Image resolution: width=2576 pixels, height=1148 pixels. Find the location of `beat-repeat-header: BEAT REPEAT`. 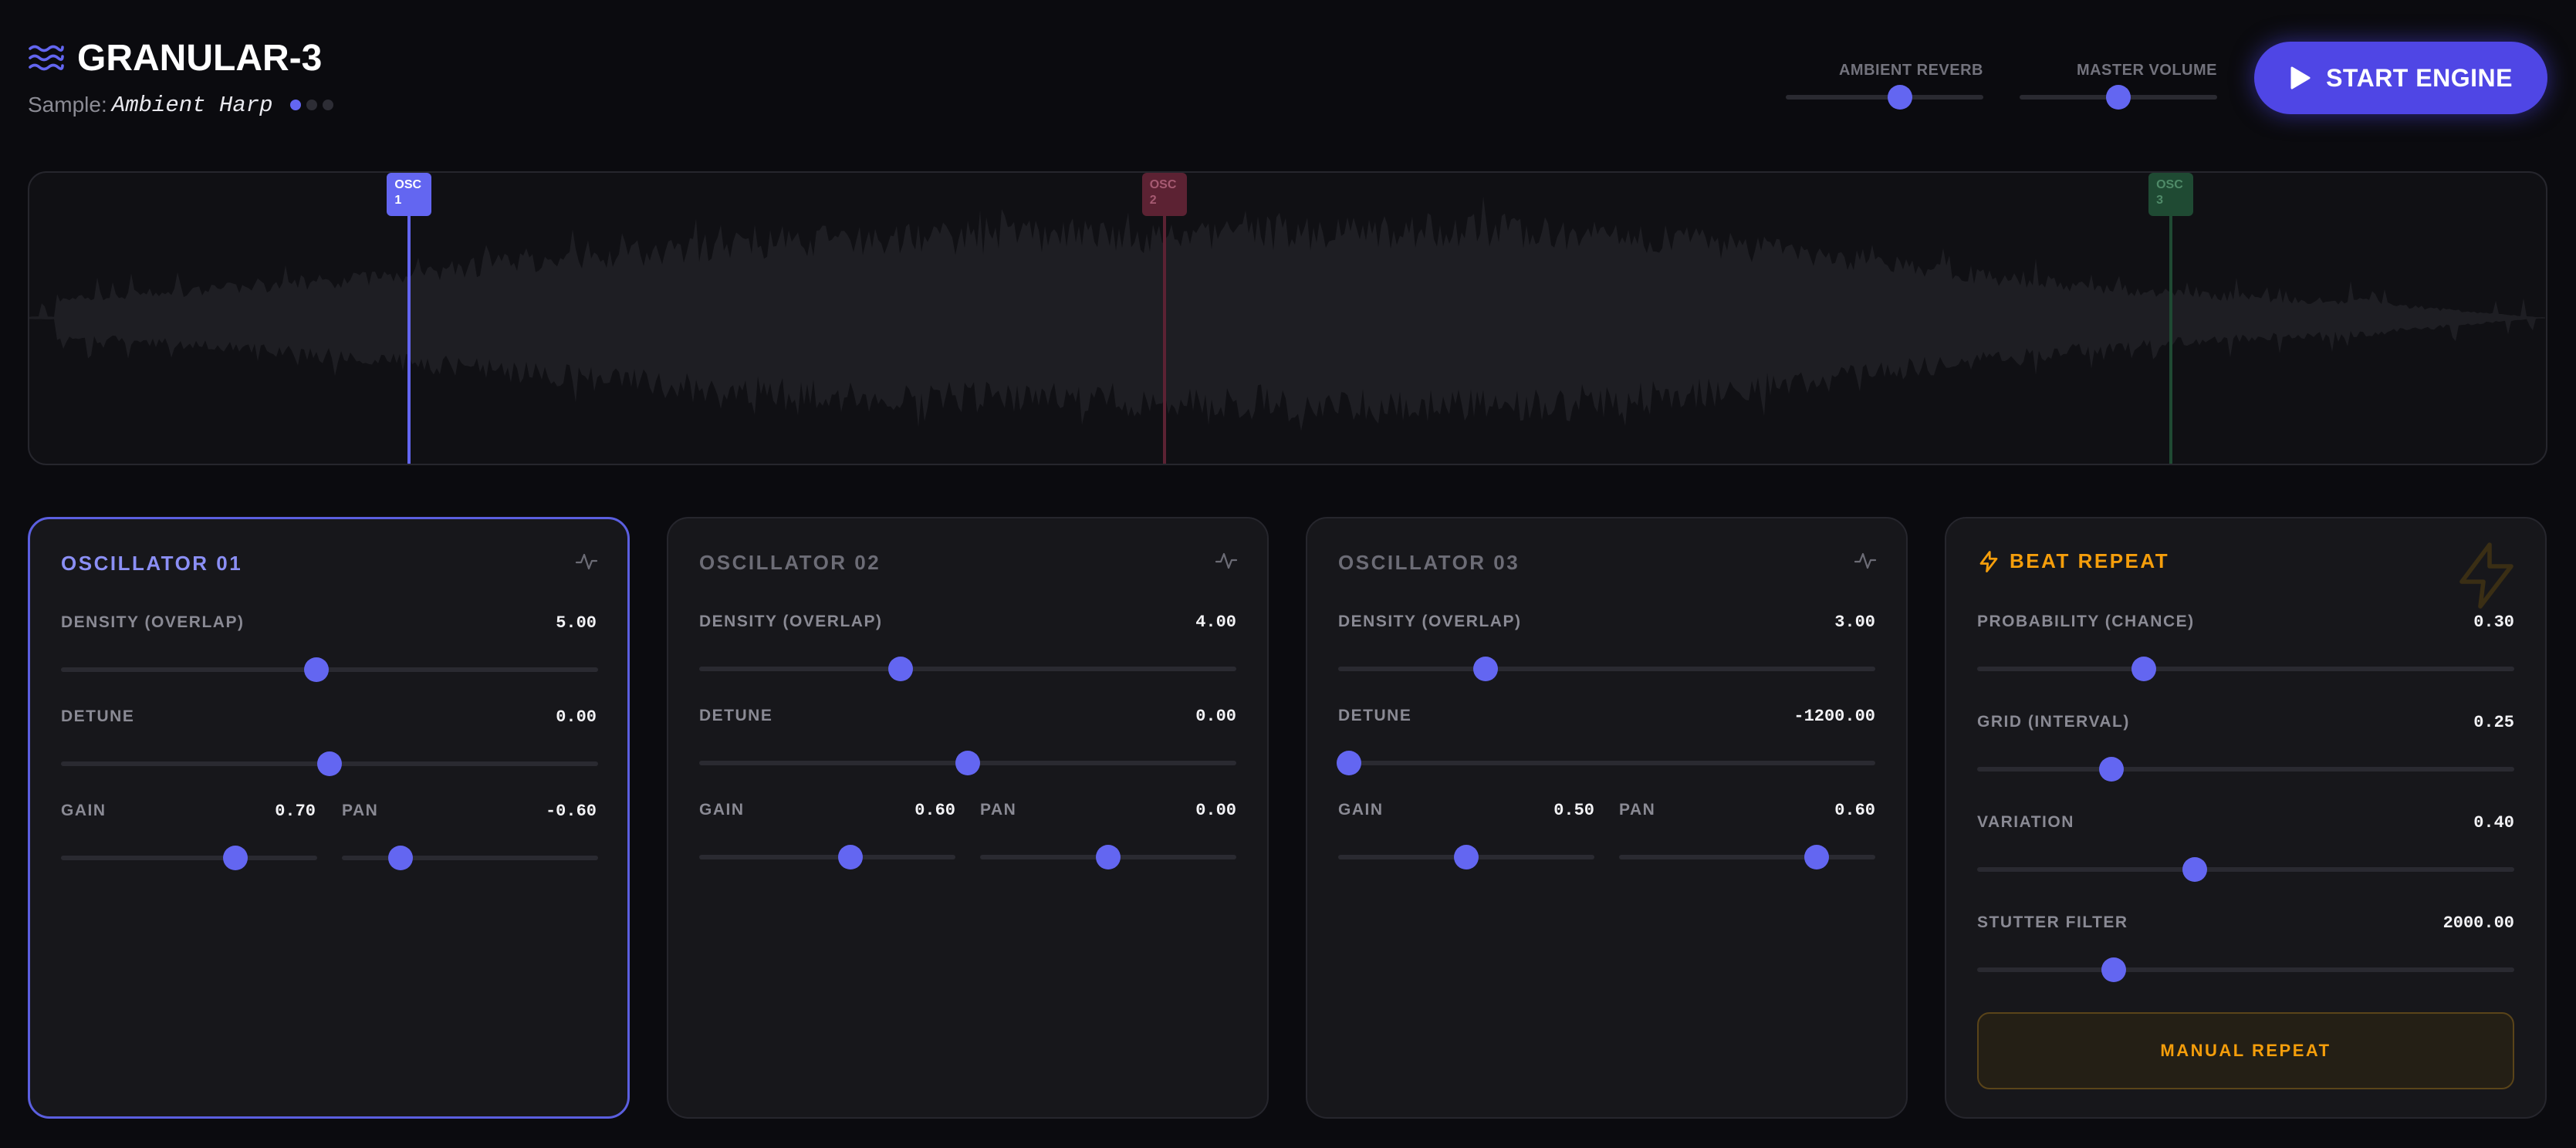

beat-repeat-header: BEAT REPEAT is located at coordinates (2073, 561).